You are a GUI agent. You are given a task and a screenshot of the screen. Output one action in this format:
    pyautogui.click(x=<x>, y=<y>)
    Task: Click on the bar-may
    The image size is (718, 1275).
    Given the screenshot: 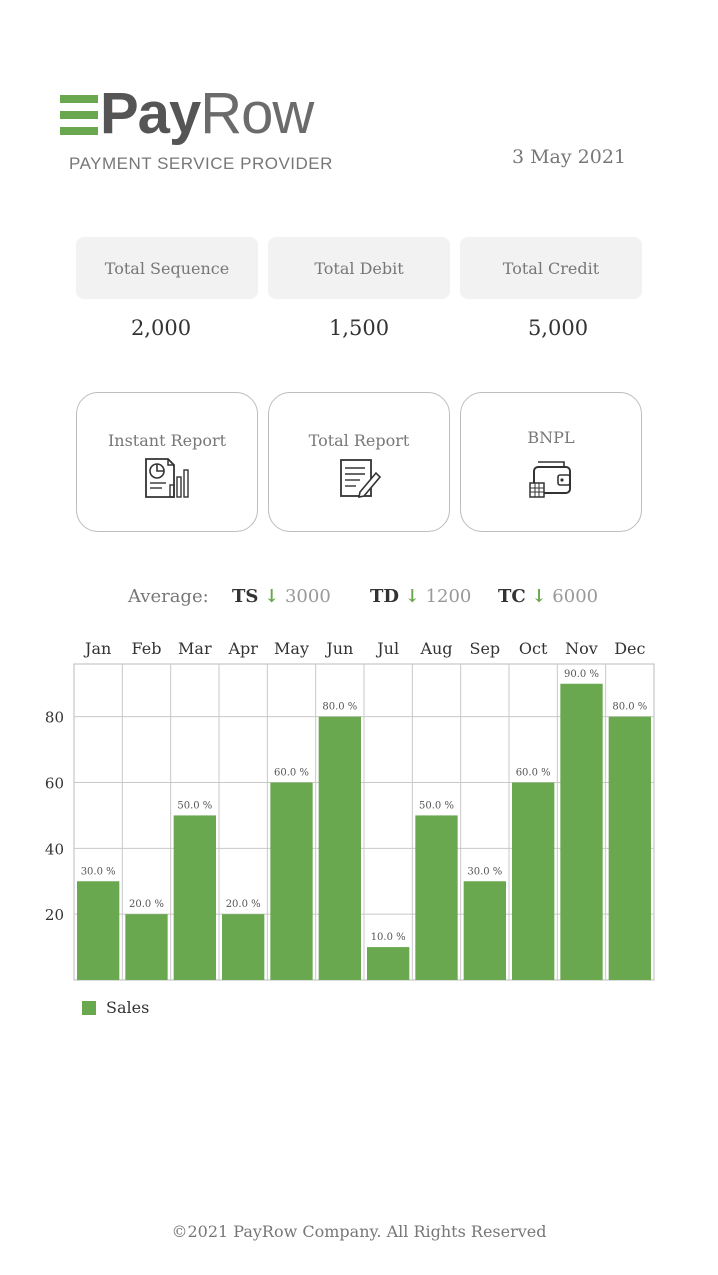 What is the action you would take?
    pyautogui.click(x=291, y=881)
    